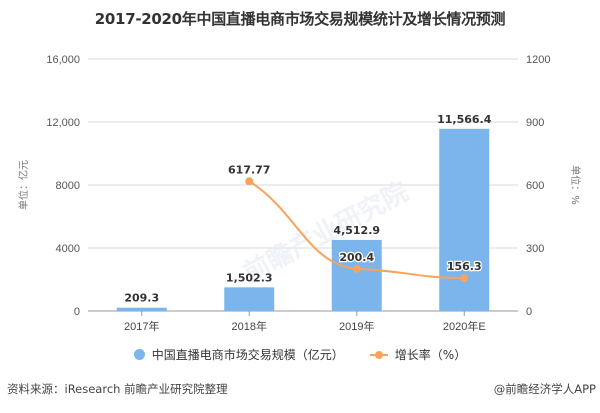  Describe the element at coordinates (464, 326) in the screenshot. I see `x-tick-label: 2020年E` at that location.